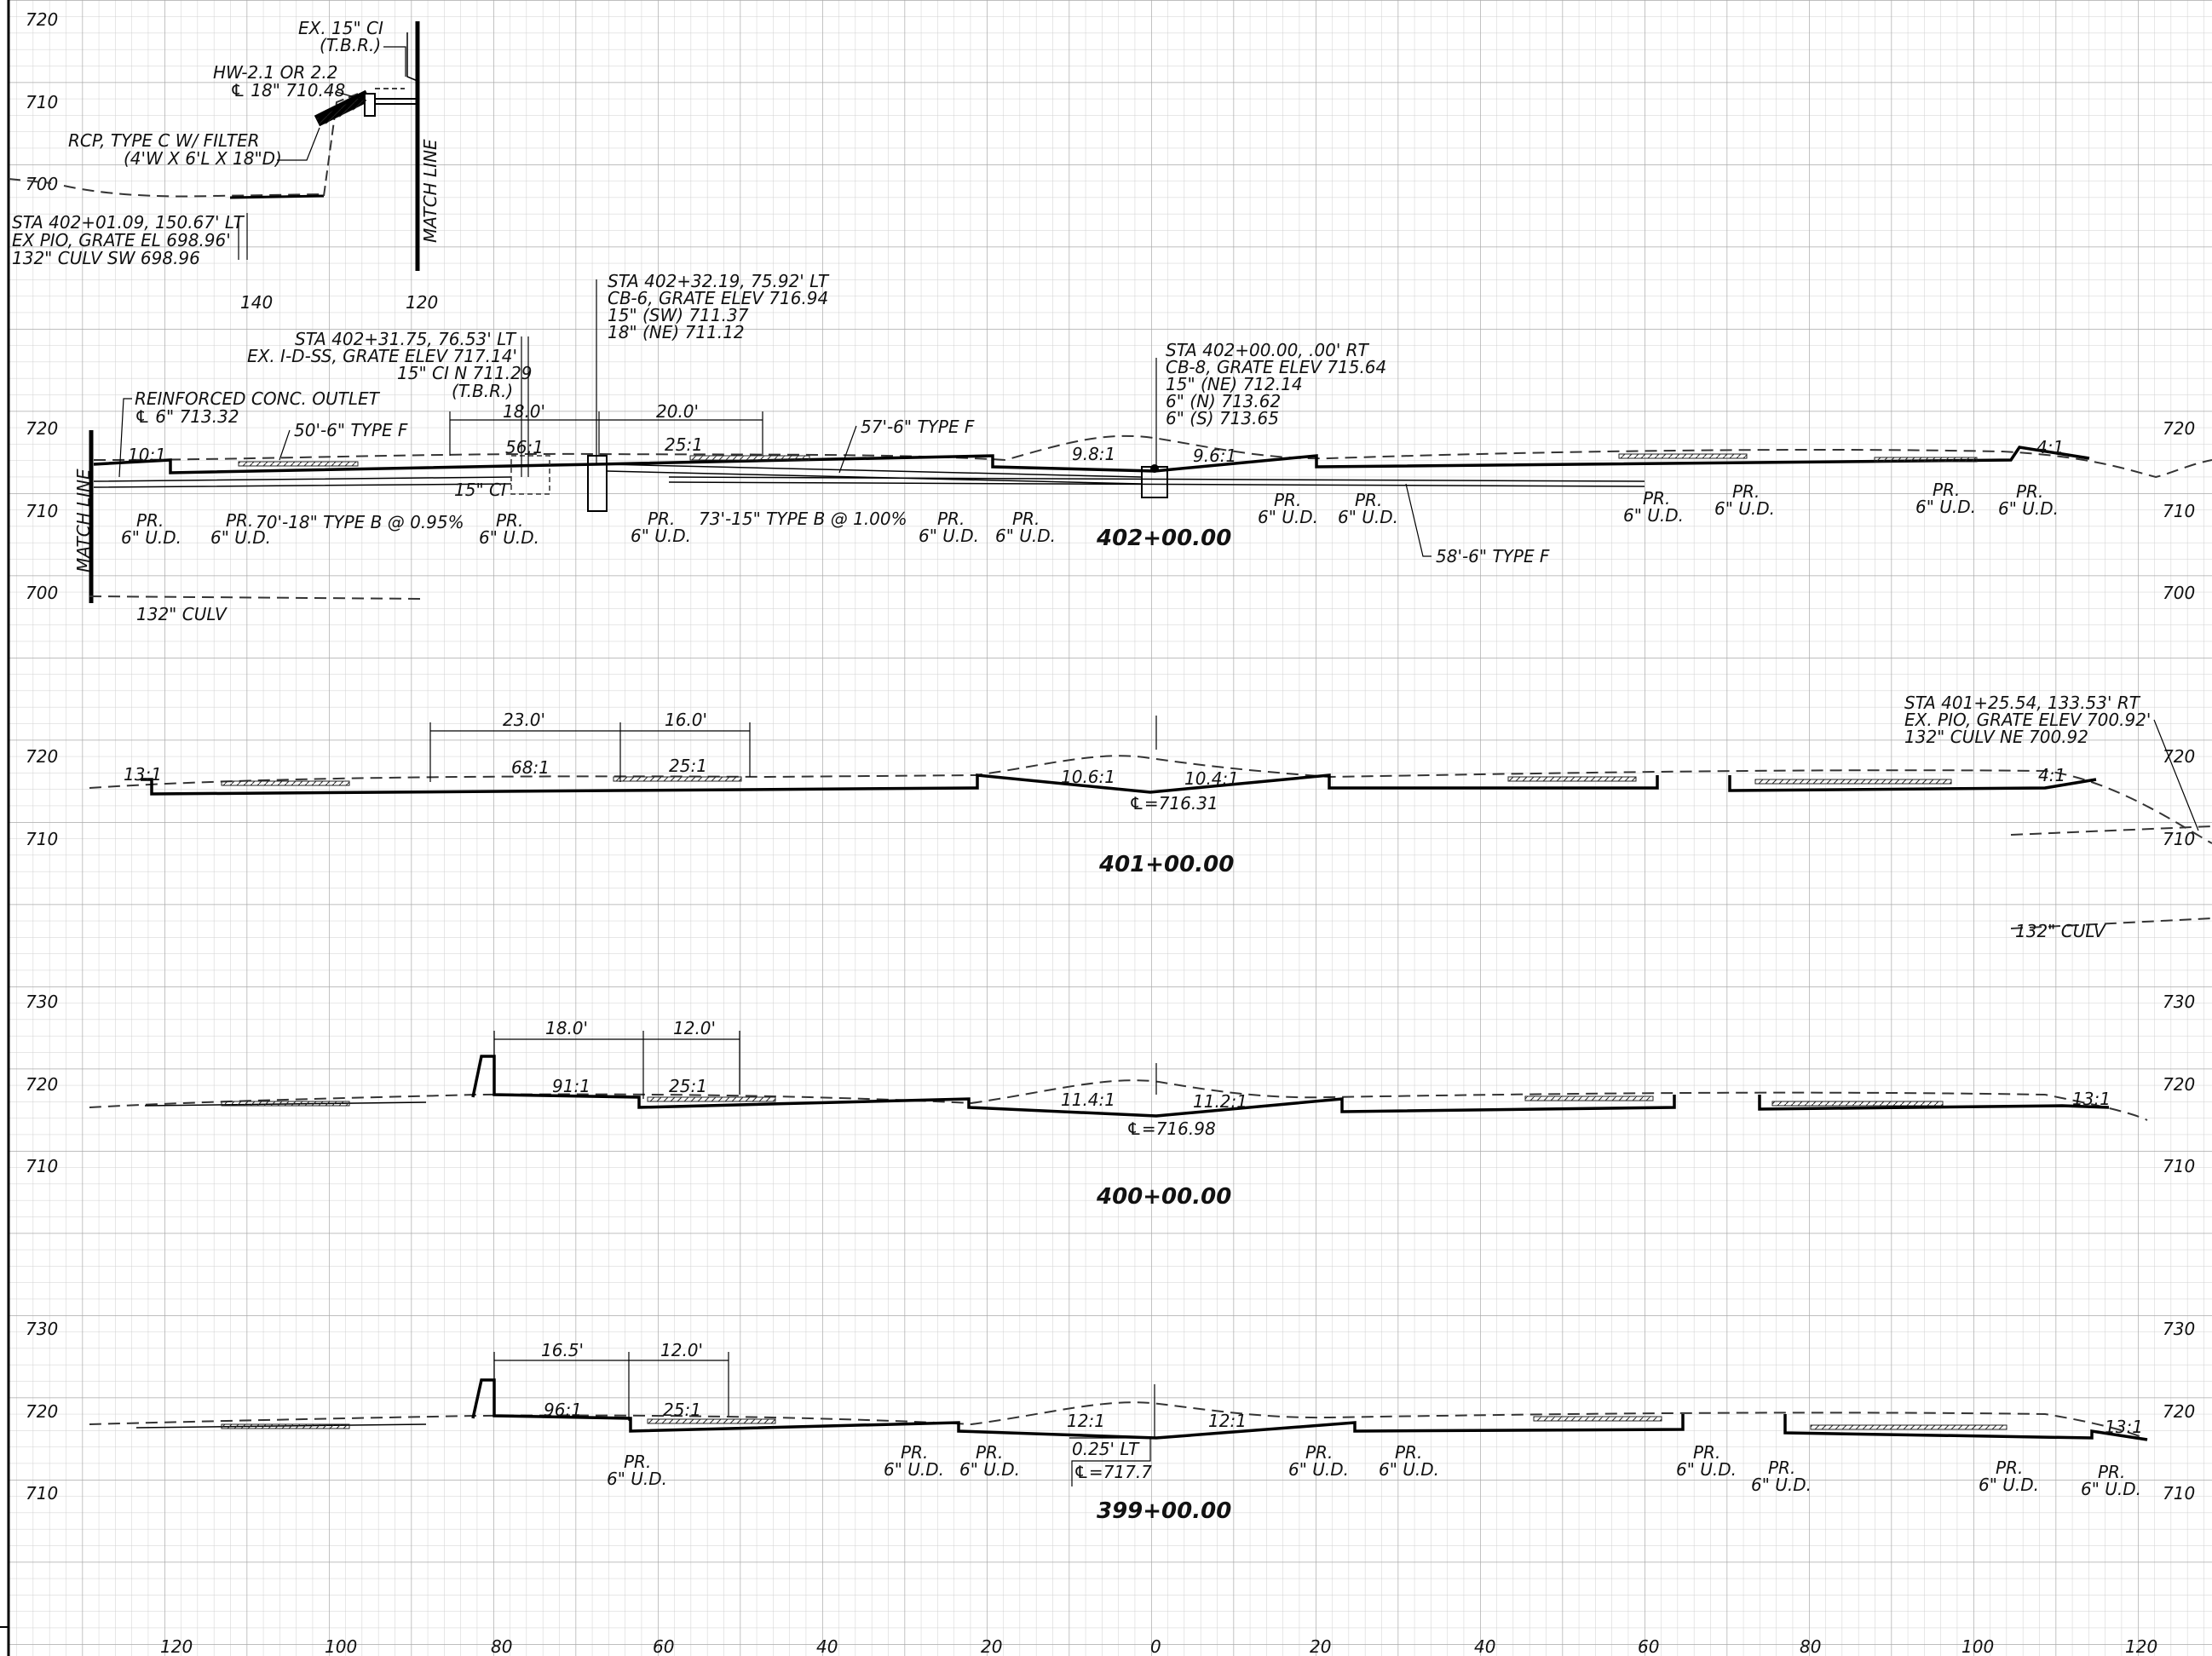 This screenshot has height=1656, width=2212. What do you see at coordinates (482, 391) in the screenshot?
I see `idss-note: (T.B.R.)` at bounding box center [482, 391].